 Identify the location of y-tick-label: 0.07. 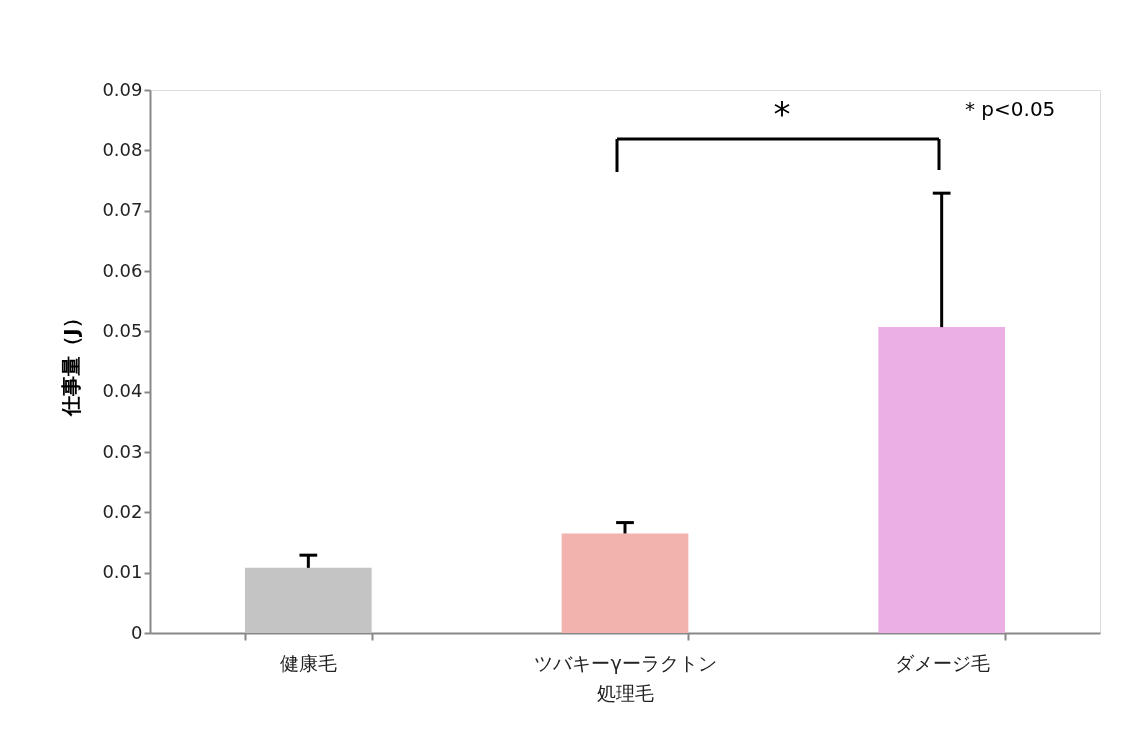
(122, 210).